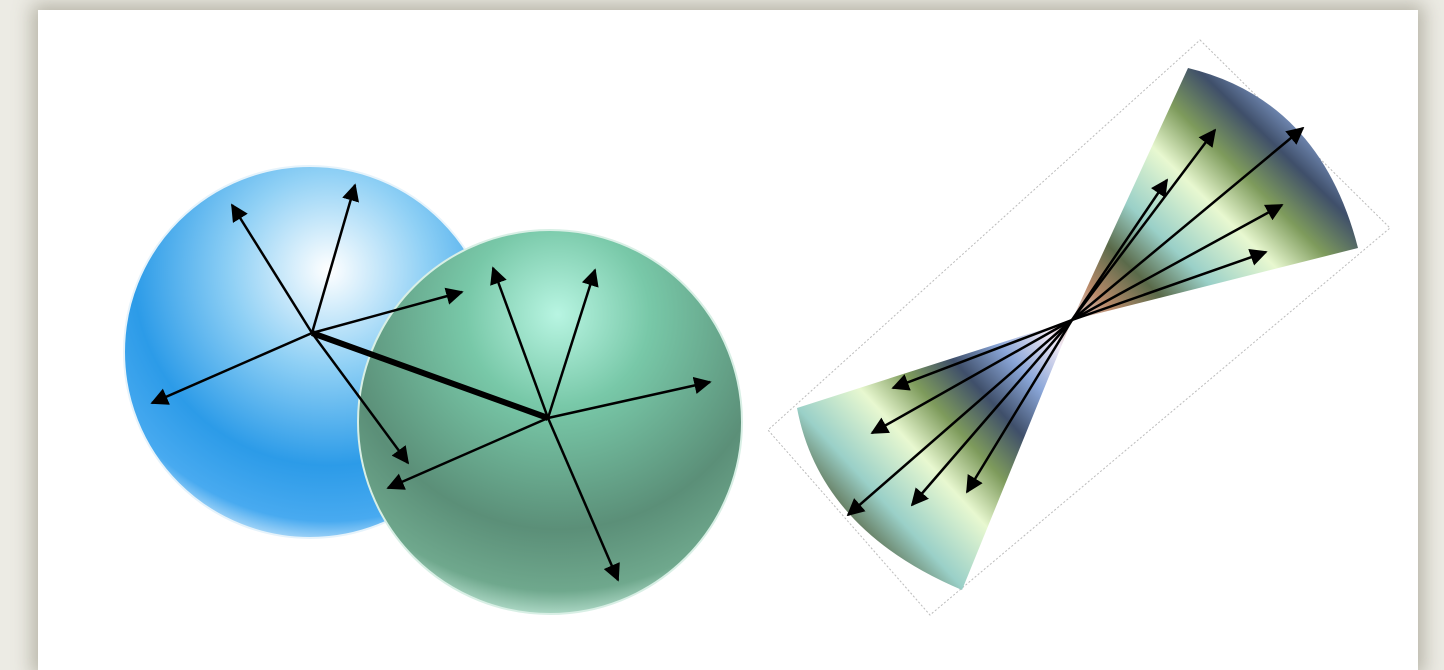 The height and width of the screenshot is (670, 1444). I want to click on lower-cone, so click(934, 455).